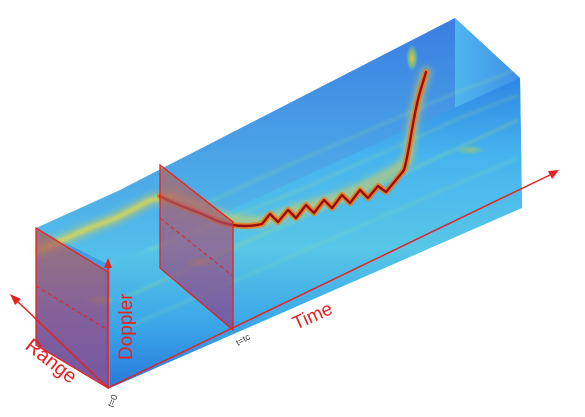 The width and height of the screenshot is (585, 417). I want to click on doppler-label: Doppler, so click(126, 326).